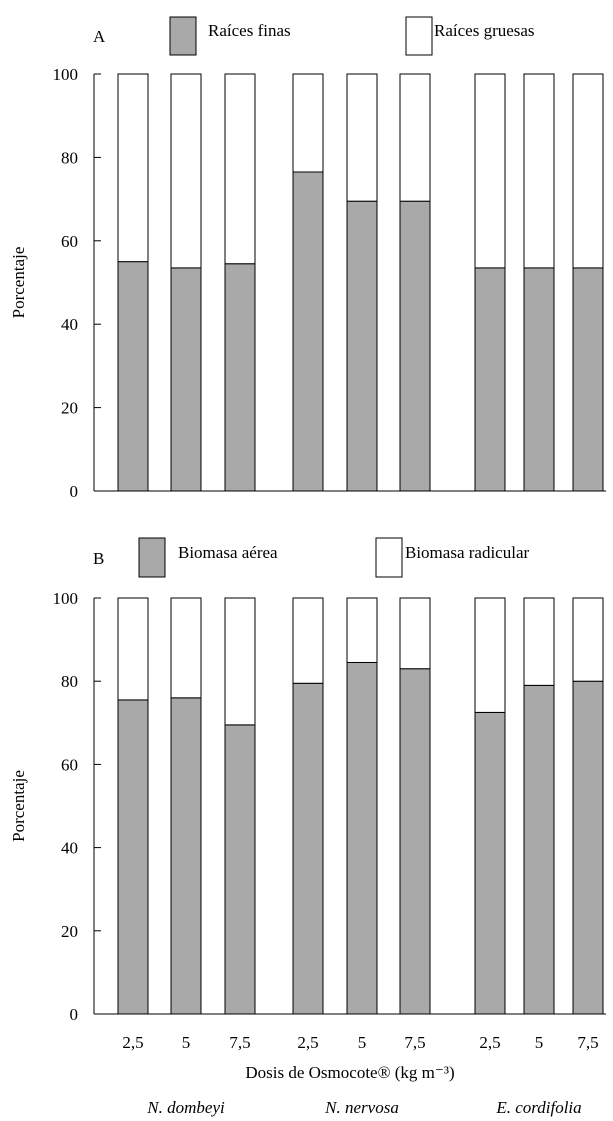 The width and height of the screenshot is (613, 1121). Describe the element at coordinates (467, 552) in the screenshot. I see `legend-label-2: Biomasa radicular` at that location.